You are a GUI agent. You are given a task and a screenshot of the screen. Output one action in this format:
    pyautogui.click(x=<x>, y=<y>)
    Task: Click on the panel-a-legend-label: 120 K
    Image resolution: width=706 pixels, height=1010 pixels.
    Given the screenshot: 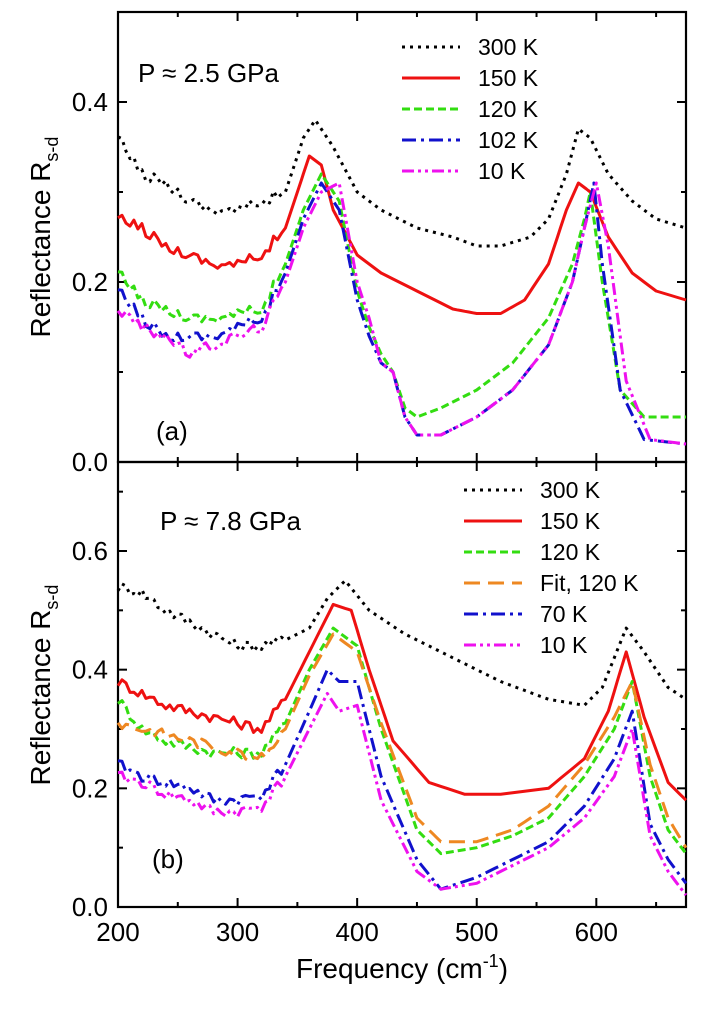 What is the action you would take?
    pyautogui.click(x=508, y=109)
    